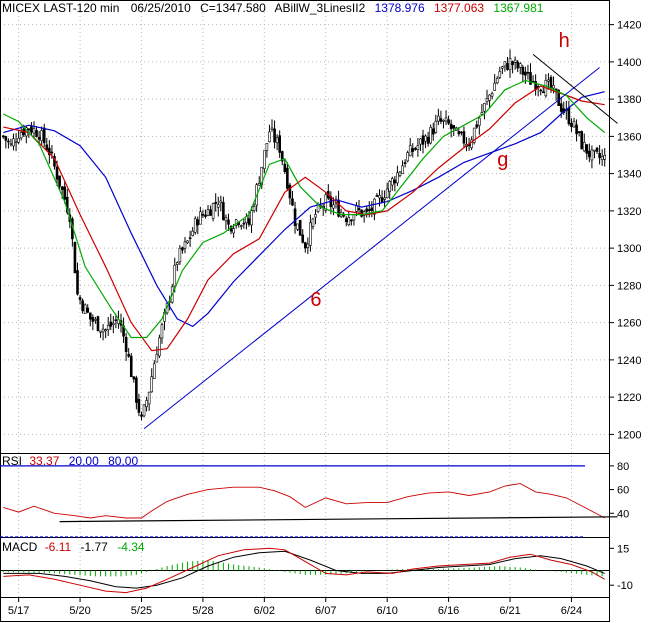 The width and height of the screenshot is (650, 623). What do you see at coordinates (73, 547) in the screenshot?
I see `macd-header: MACD -6.11 -1.77 -4.34` at bounding box center [73, 547].